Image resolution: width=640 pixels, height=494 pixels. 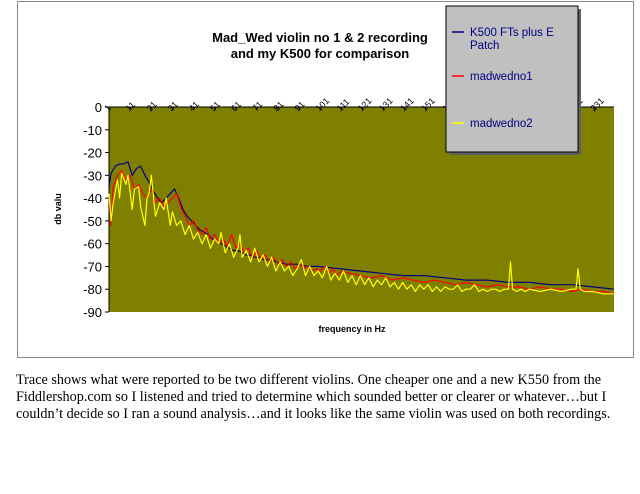 I want to click on y-axis-label: db valu, so click(x=58, y=209).